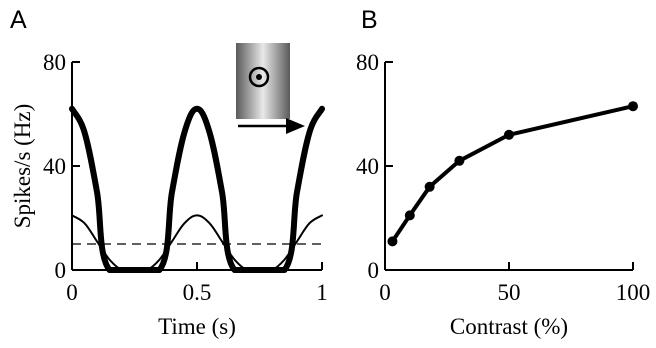 This screenshot has width=656, height=348. What do you see at coordinates (61, 270) in the screenshot?
I see `chart-a-y-tick-label: 0` at bounding box center [61, 270].